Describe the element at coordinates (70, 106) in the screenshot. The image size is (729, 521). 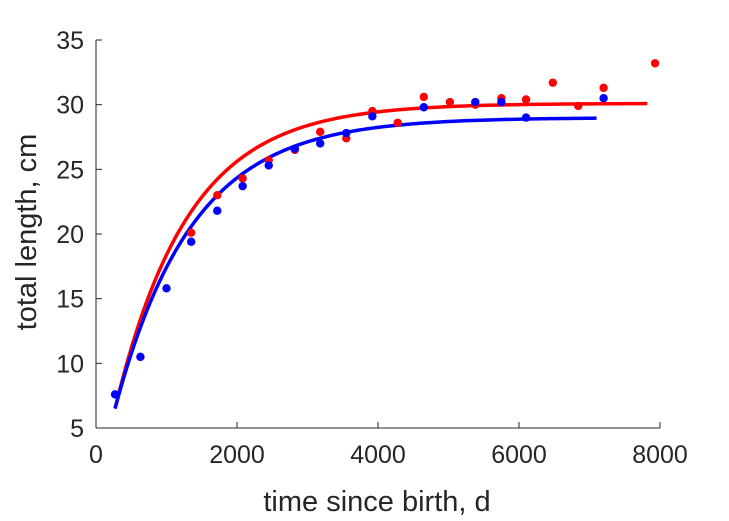
I see `y-tick-label: 30` at that location.